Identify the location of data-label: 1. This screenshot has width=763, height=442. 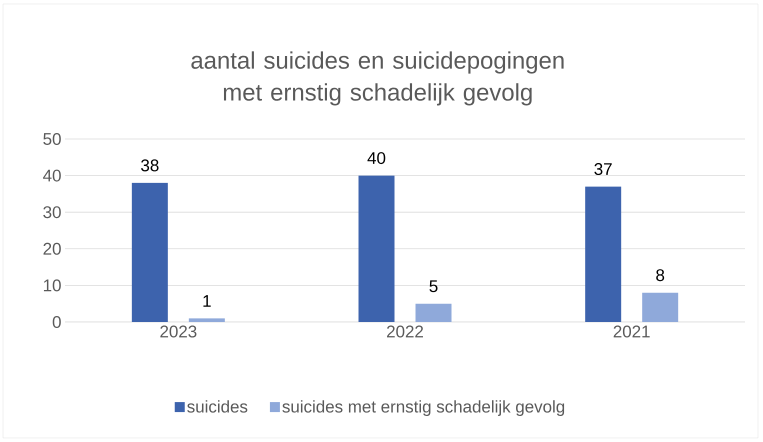
(207, 301).